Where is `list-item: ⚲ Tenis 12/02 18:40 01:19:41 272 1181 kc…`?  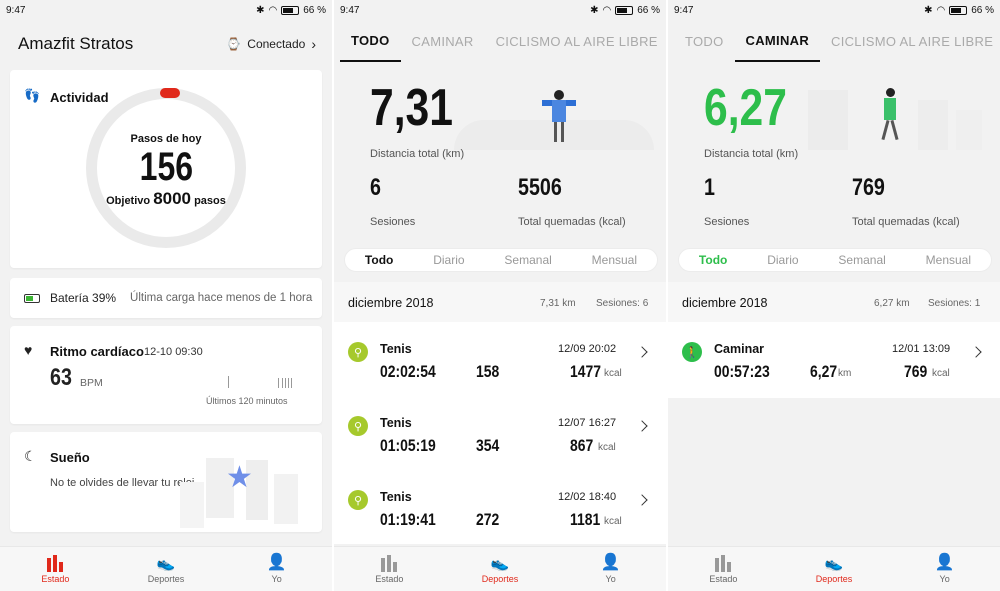 list-item: ⚲ Tenis 12/02 18:40 01:19:41 272 1181 kc… is located at coordinates (500, 507).